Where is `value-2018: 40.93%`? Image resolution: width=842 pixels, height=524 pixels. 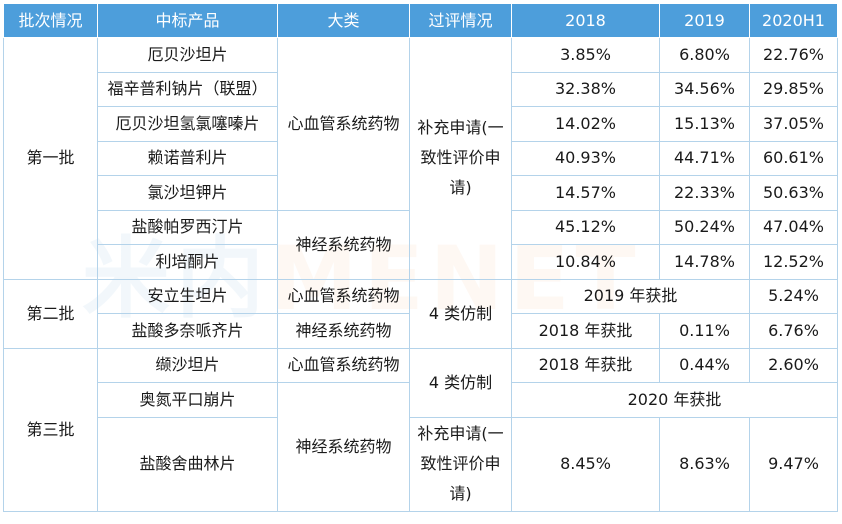 value-2018: 40.93% is located at coordinates (585, 158).